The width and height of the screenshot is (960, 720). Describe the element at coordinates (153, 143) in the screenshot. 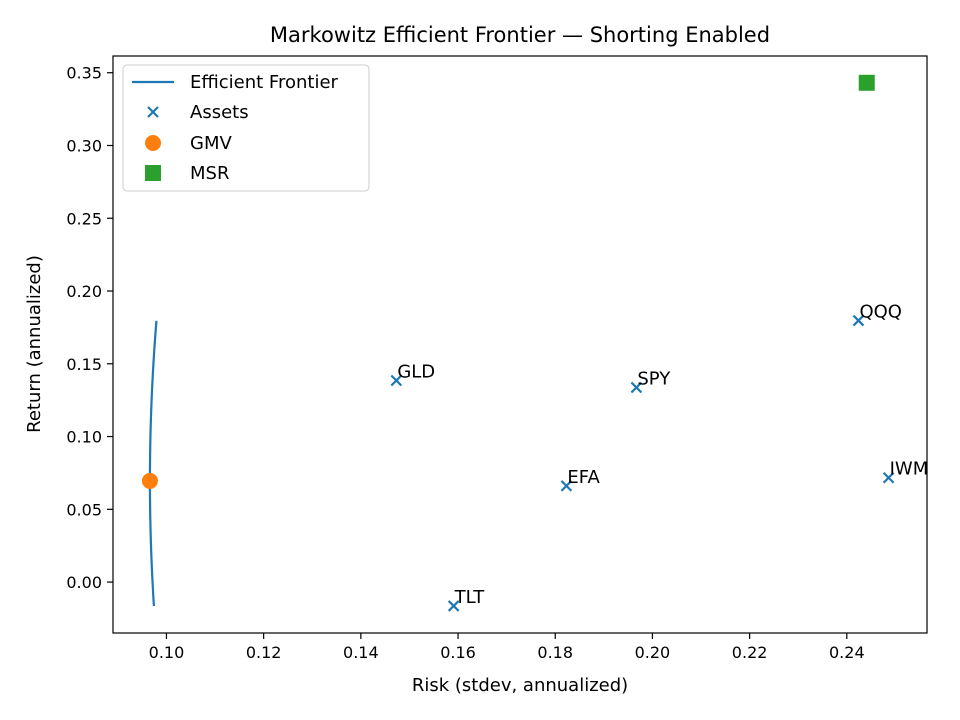

I see `legend-gmv-swatch` at that location.